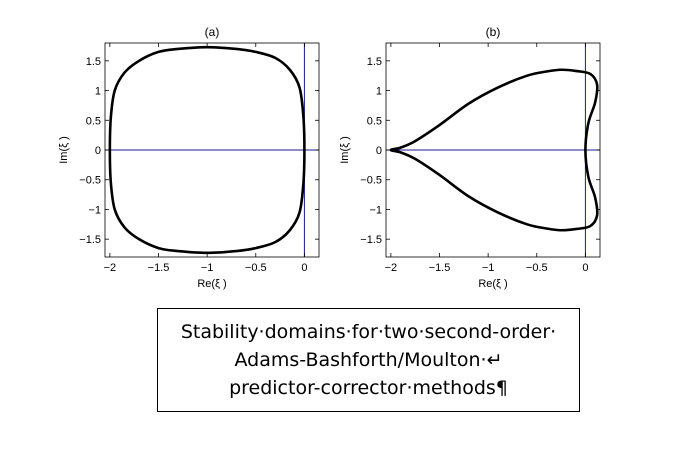 This screenshot has height=471, width=678. I want to click on panel-title: (a), so click(212, 32).